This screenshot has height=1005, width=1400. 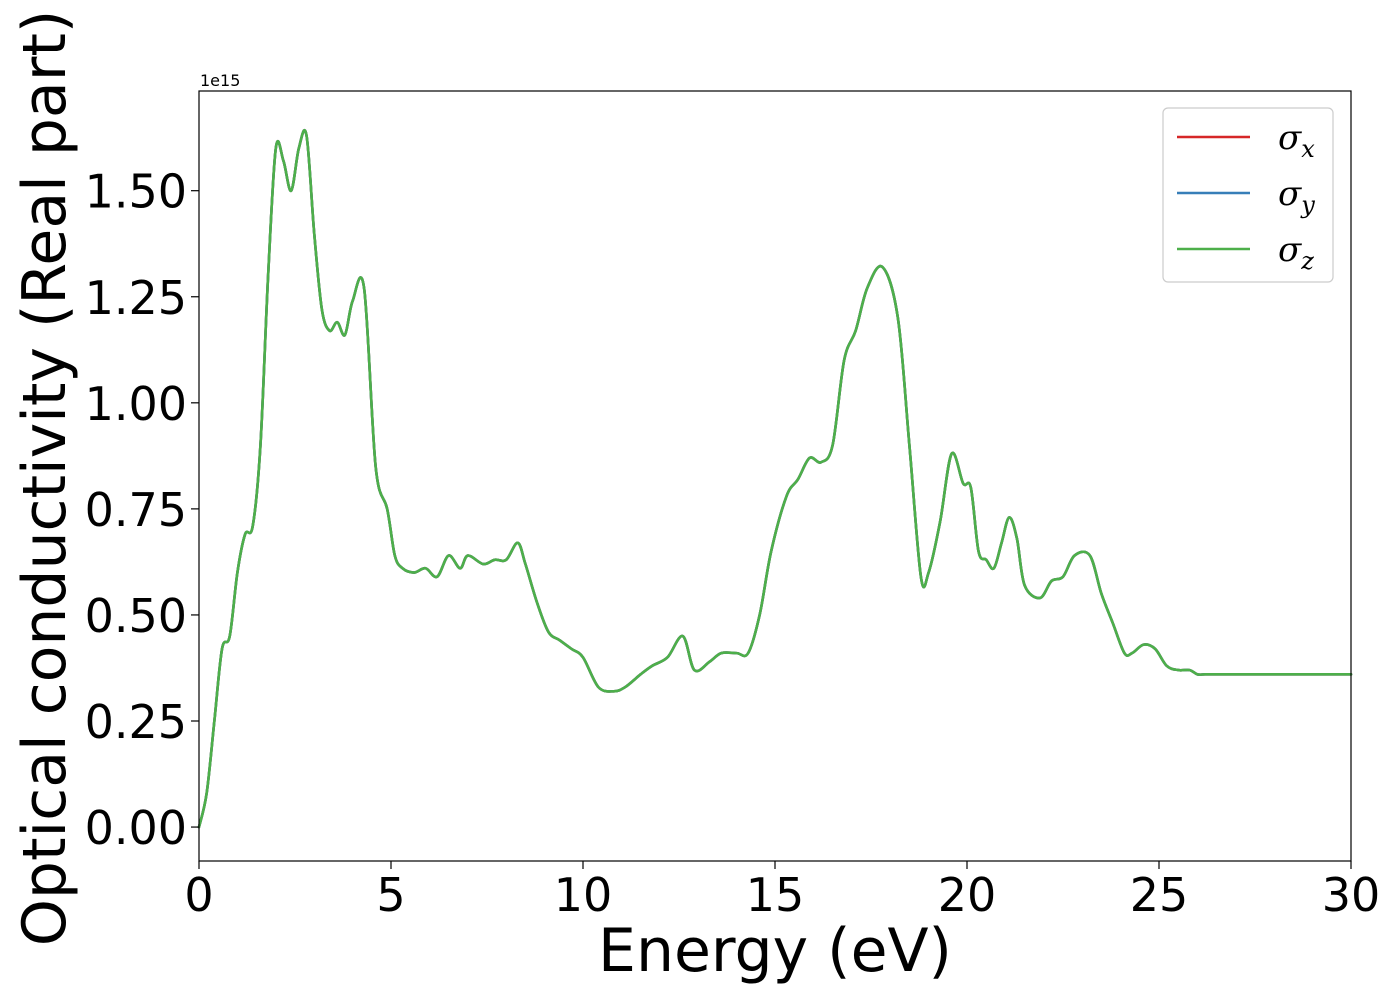 I want to click on legend-box, so click(x=1248, y=195).